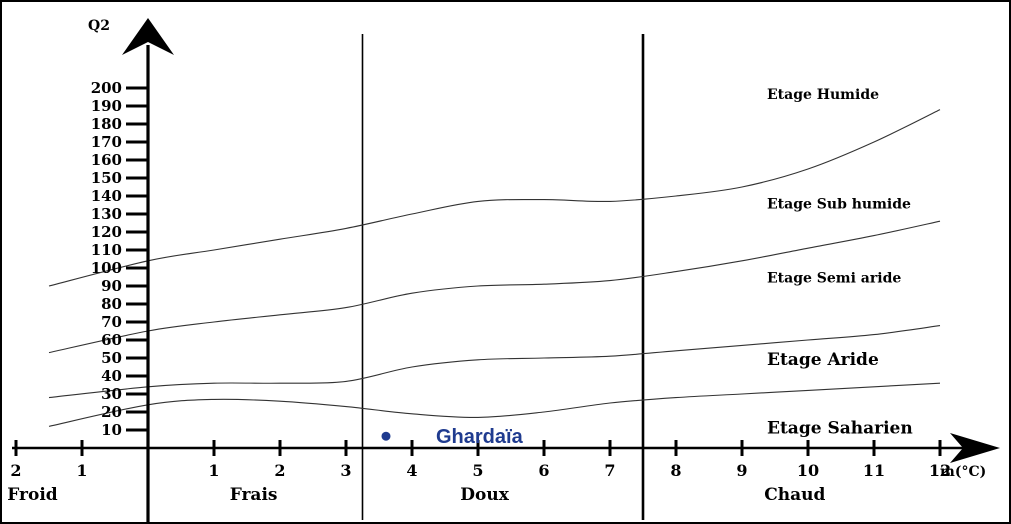 The image size is (1011, 524). I want to click on y-tick-label: 50, so click(111, 358).